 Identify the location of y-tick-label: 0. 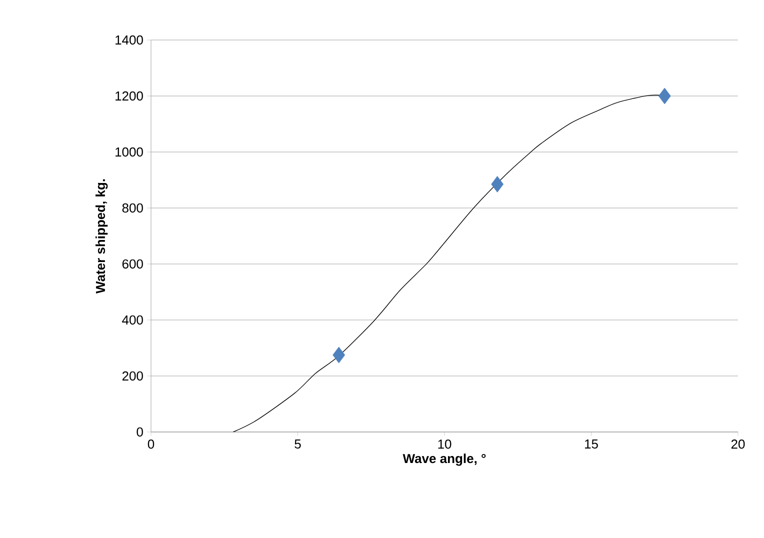
(139, 432).